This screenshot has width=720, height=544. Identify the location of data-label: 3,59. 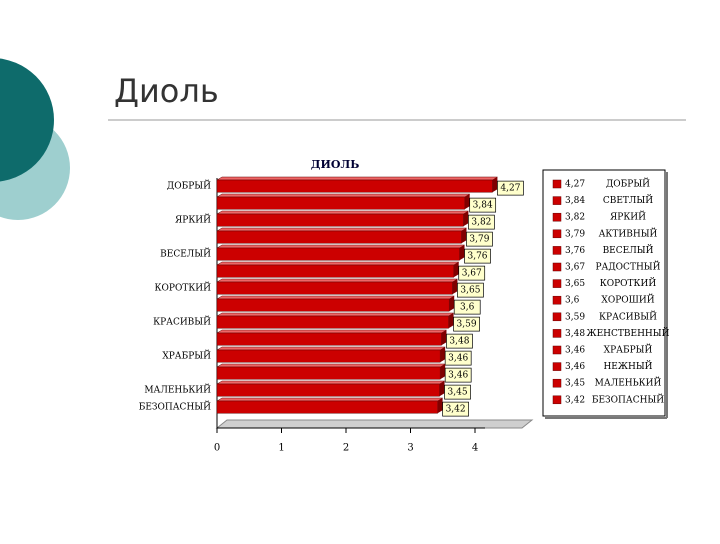
(467, 325).